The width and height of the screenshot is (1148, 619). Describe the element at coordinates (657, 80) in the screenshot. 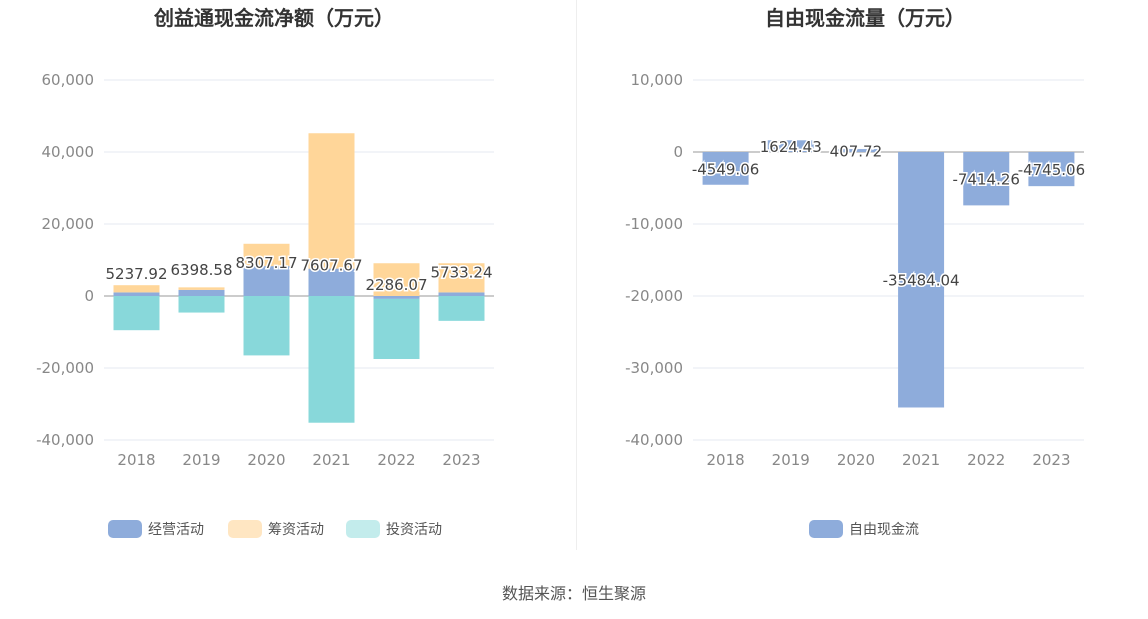

I see `y-tick-label: 10,000` at that location.